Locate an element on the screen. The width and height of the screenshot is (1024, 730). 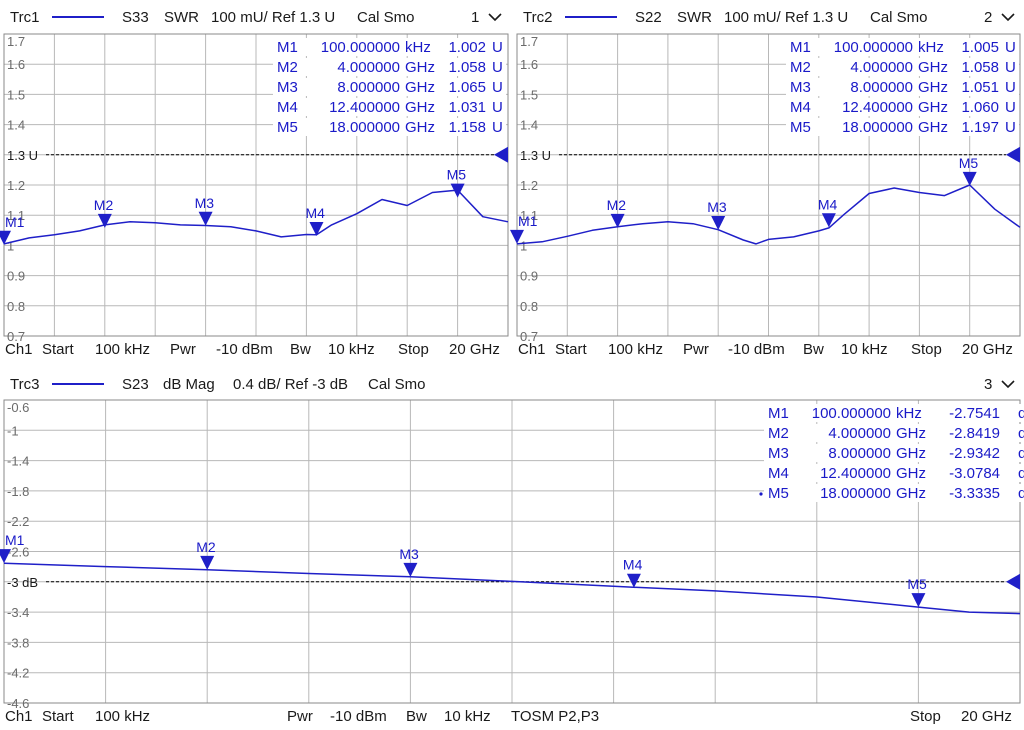
diagram-number: 3 is located at coordinates (988, 384).